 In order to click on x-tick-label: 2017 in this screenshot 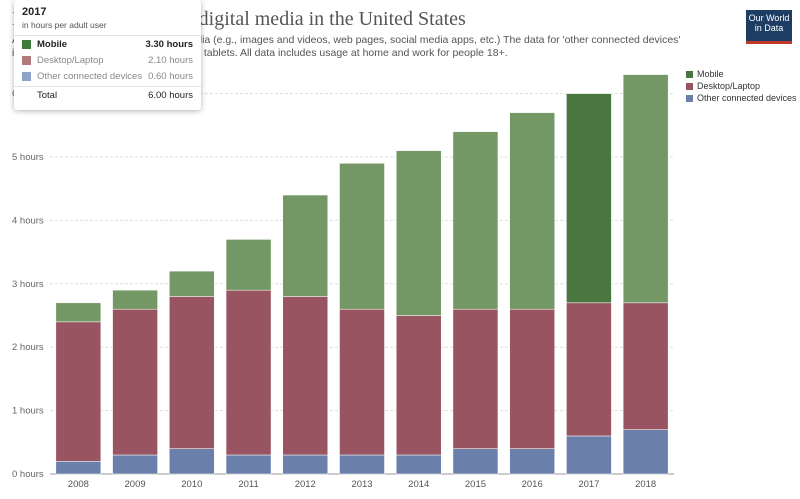, I will do `click(588, 484)`.